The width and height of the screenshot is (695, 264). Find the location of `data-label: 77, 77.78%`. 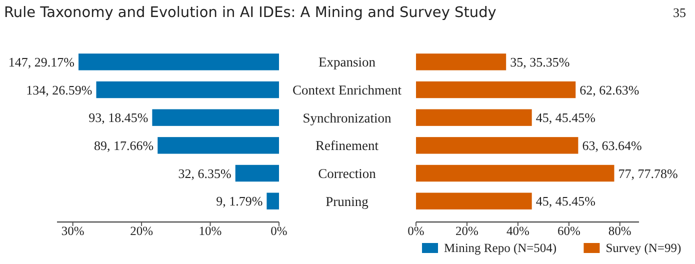

data-label: 77, 77.78% is located at coordinates (648, 173).